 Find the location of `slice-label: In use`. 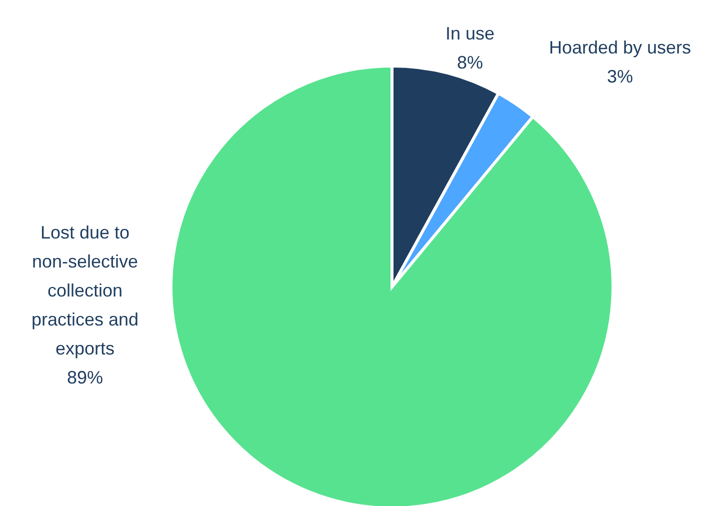

slice-label: In use is located at coordinates (470, 34).